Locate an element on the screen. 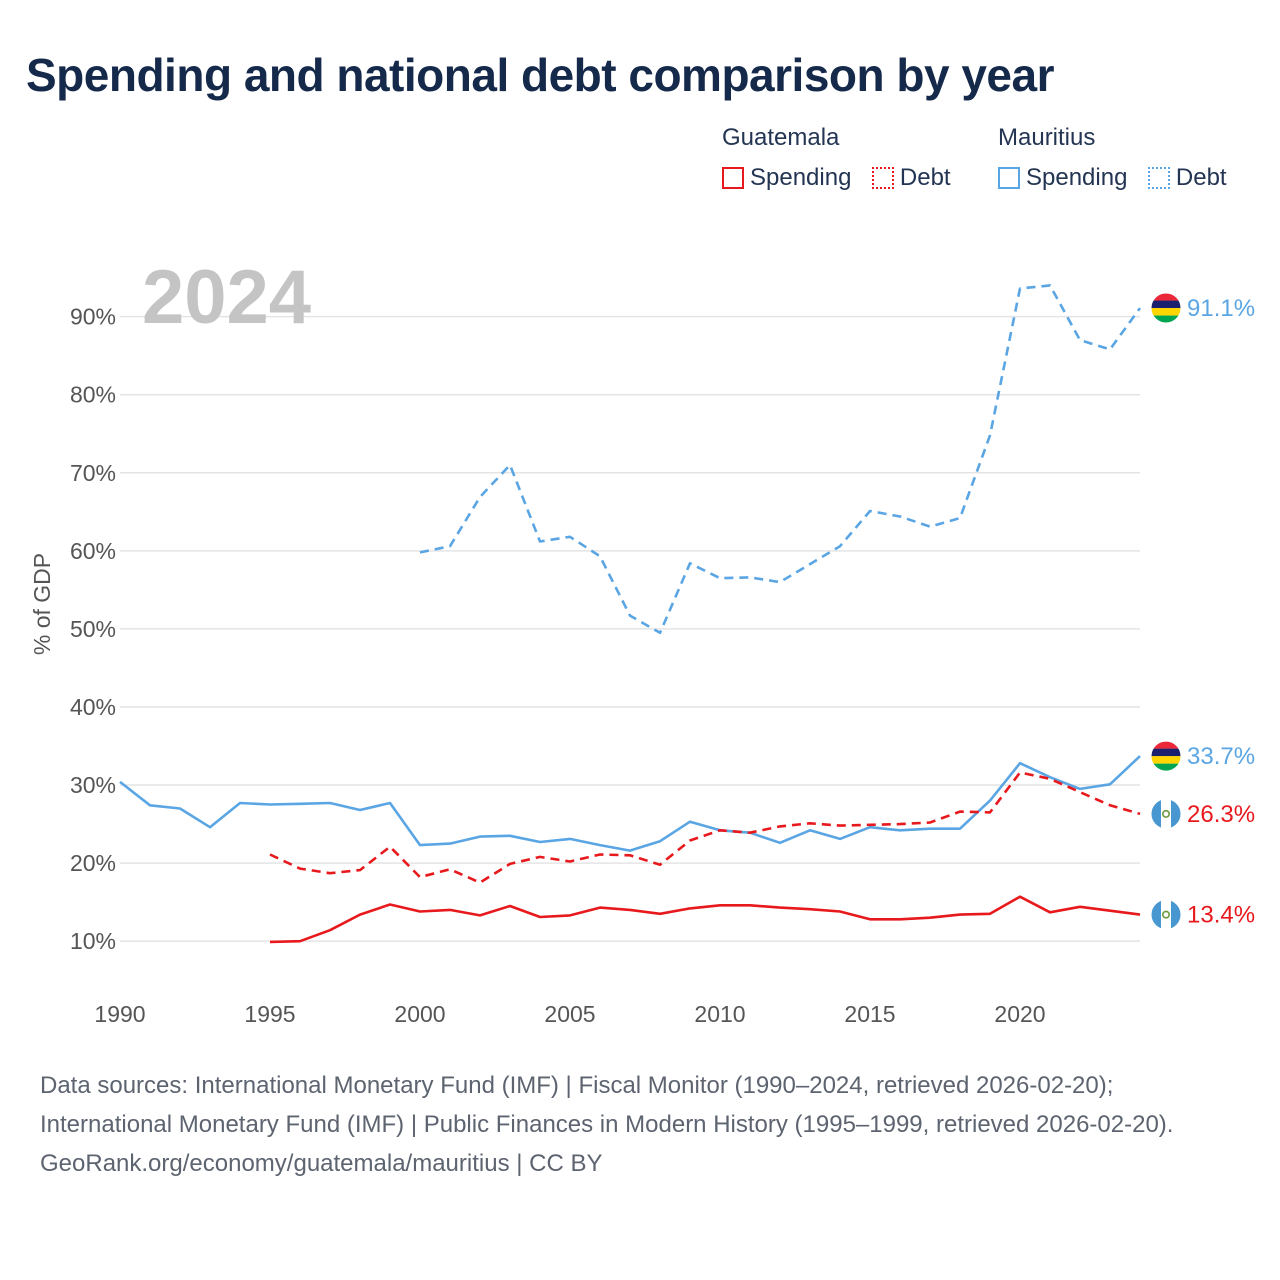  legend-guatemala-debt: Debt is located at coordinates (911, 178).